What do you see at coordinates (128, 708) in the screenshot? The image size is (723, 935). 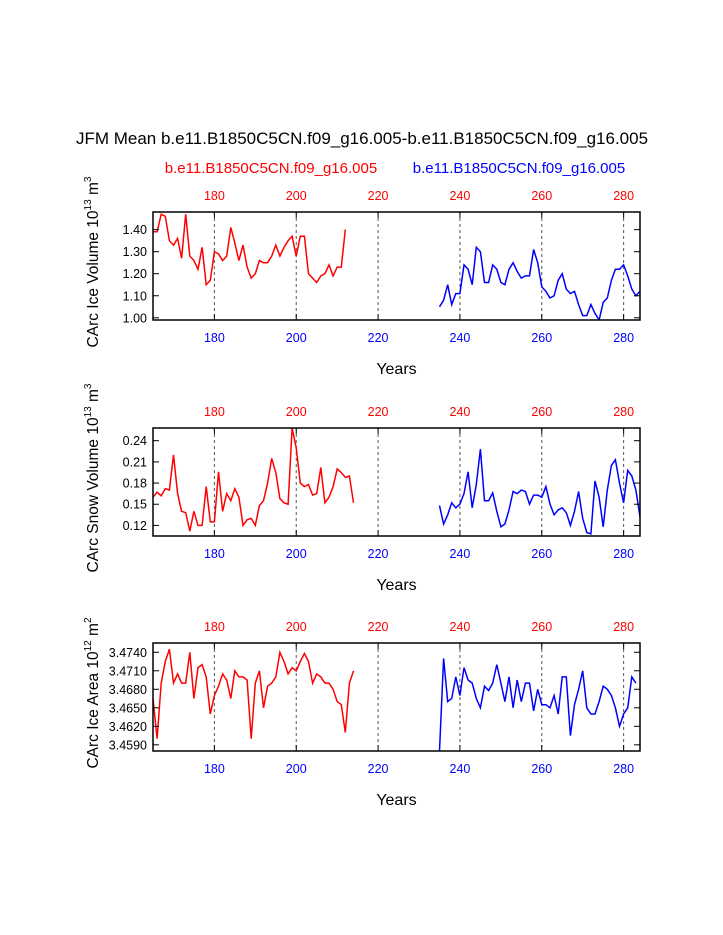 I see `y-tick-label: 3.4650` at bounding box center [128, 708].